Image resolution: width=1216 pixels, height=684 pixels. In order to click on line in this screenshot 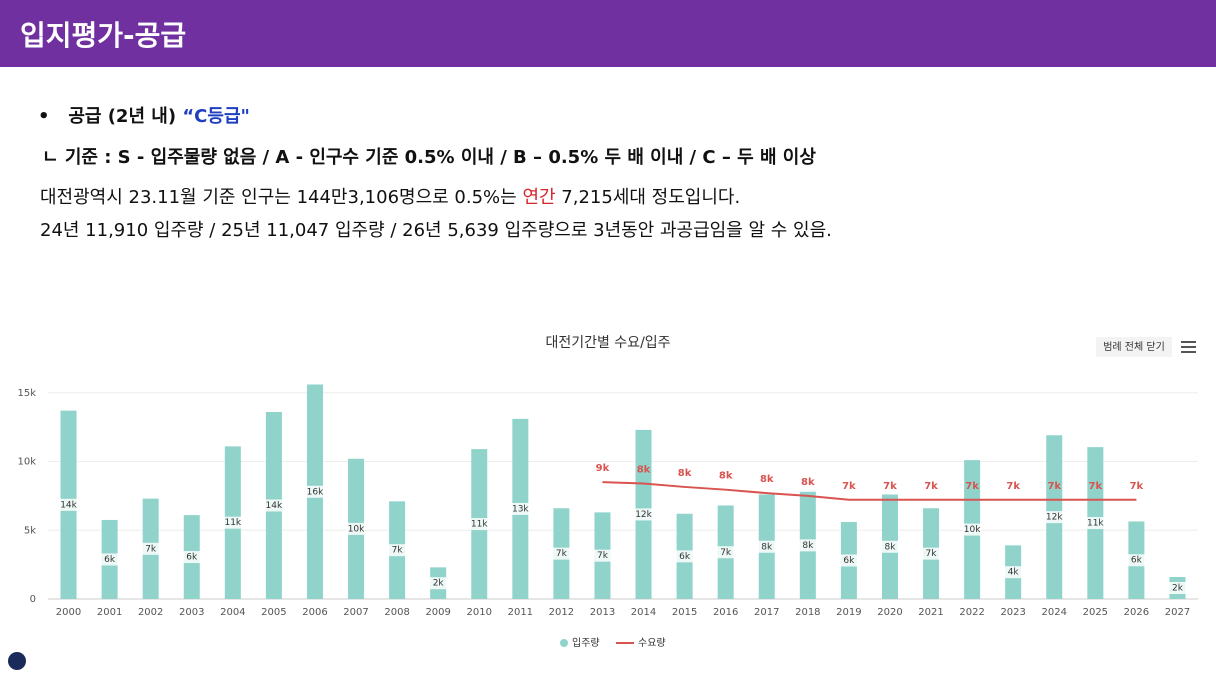, I will do `click(869, 491)`.